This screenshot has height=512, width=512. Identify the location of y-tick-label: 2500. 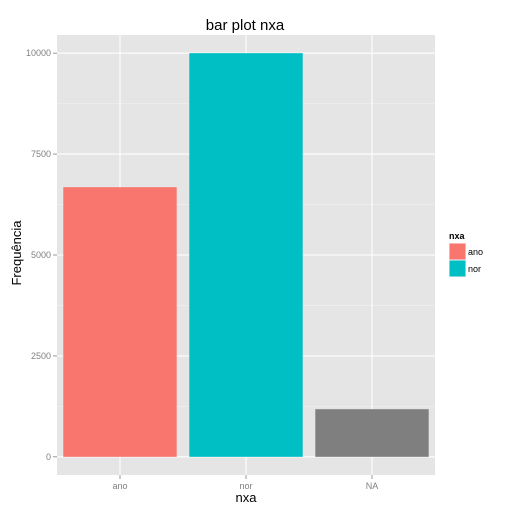
(41, 356).